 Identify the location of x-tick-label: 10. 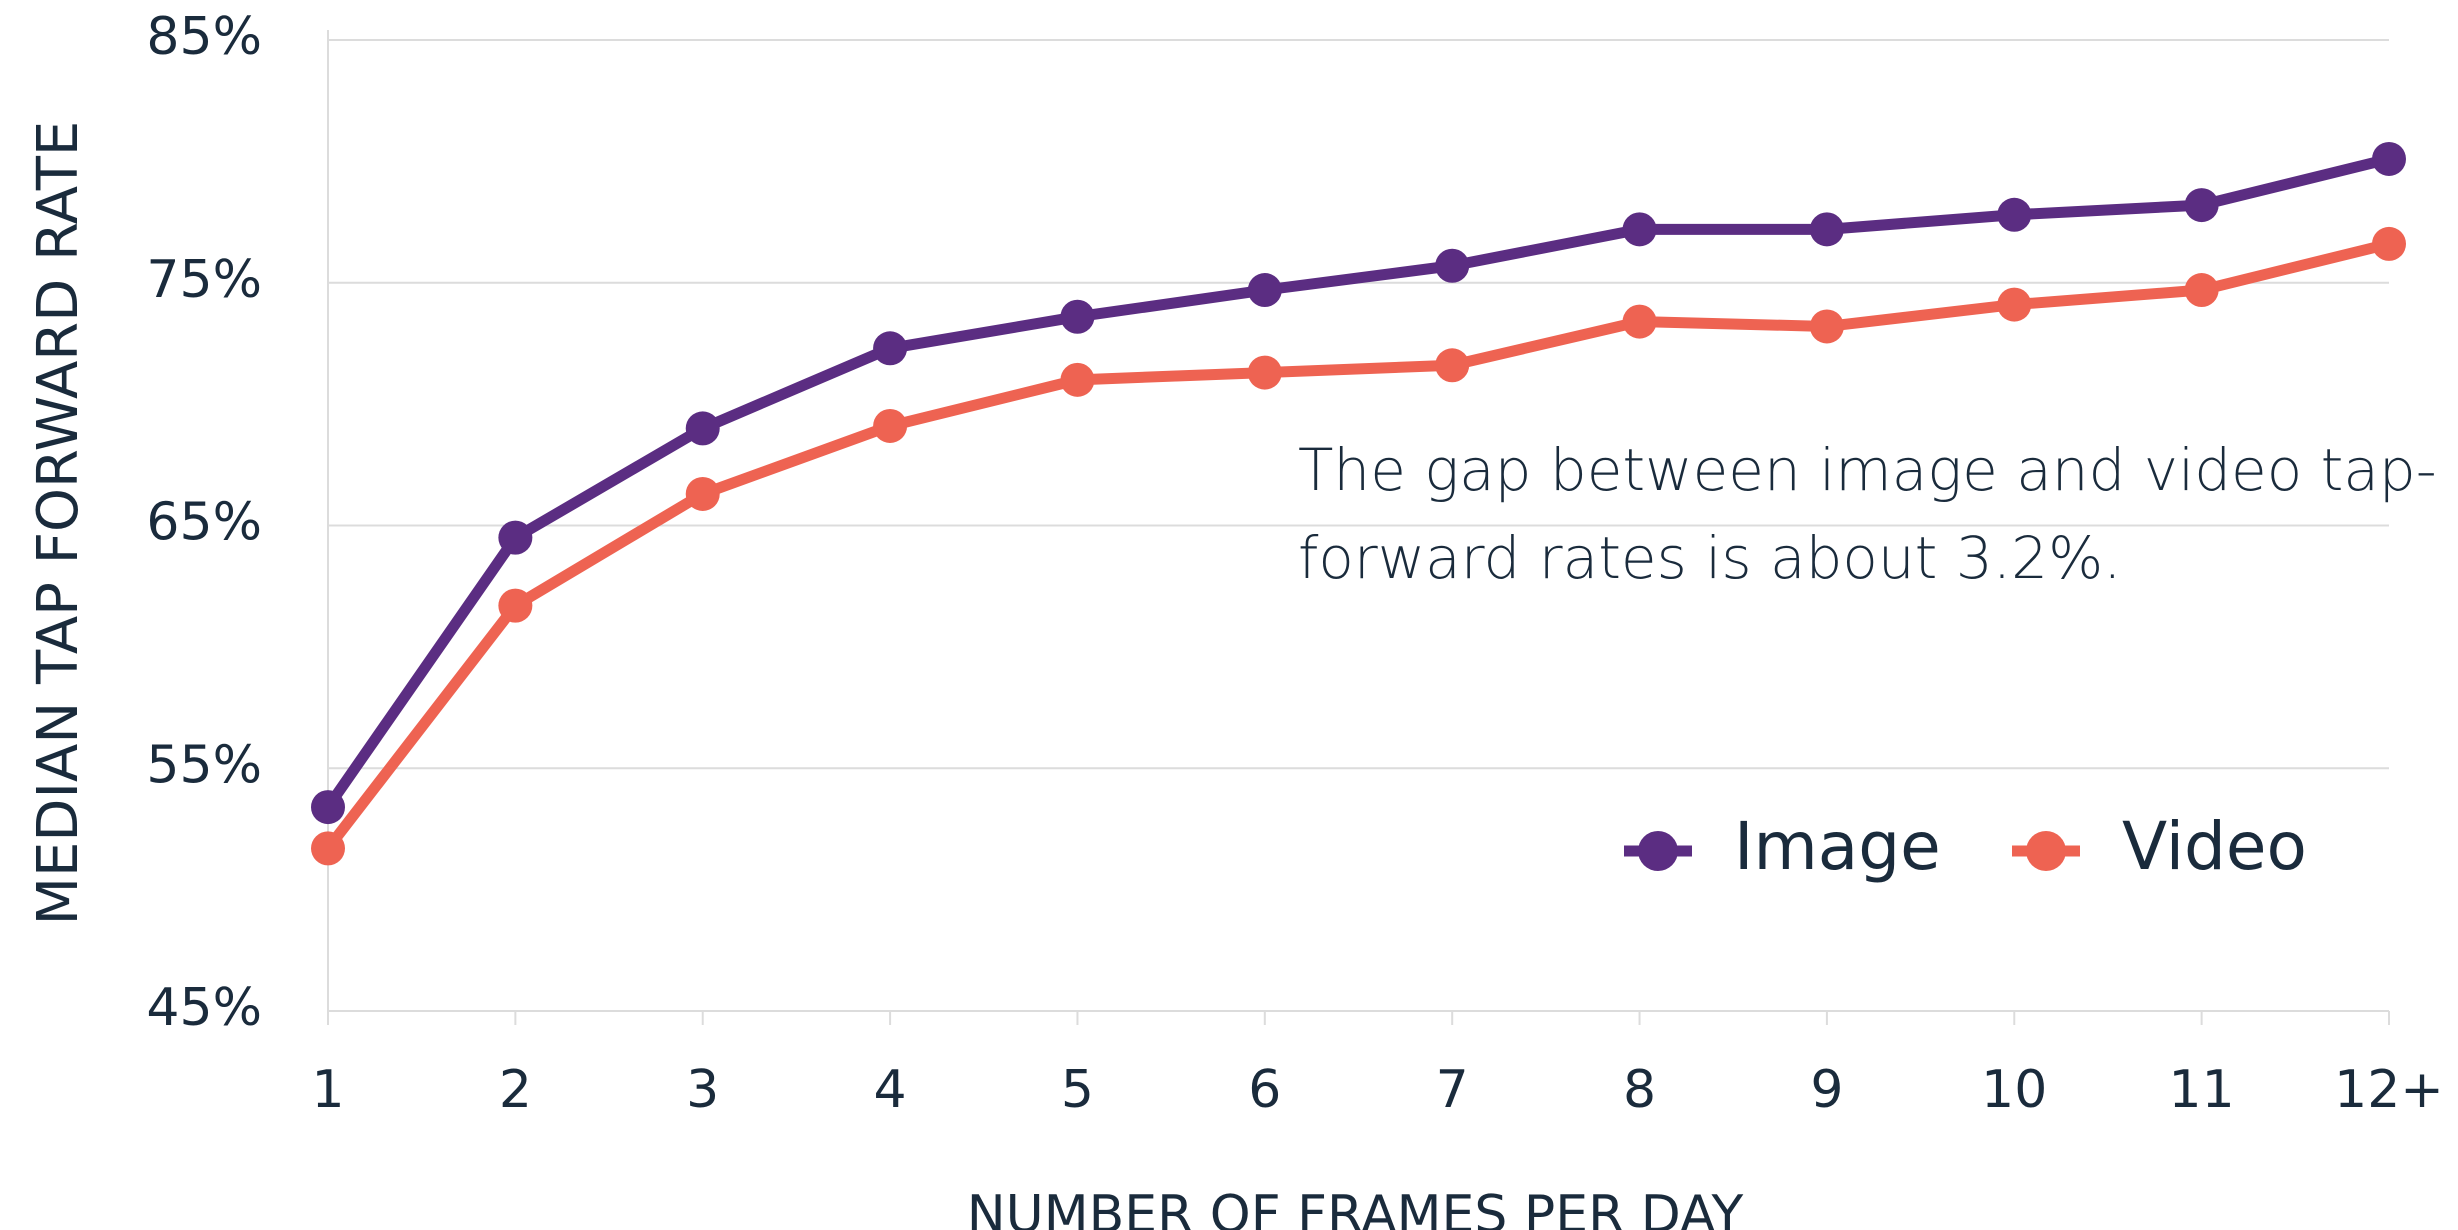
(2014, 1090).